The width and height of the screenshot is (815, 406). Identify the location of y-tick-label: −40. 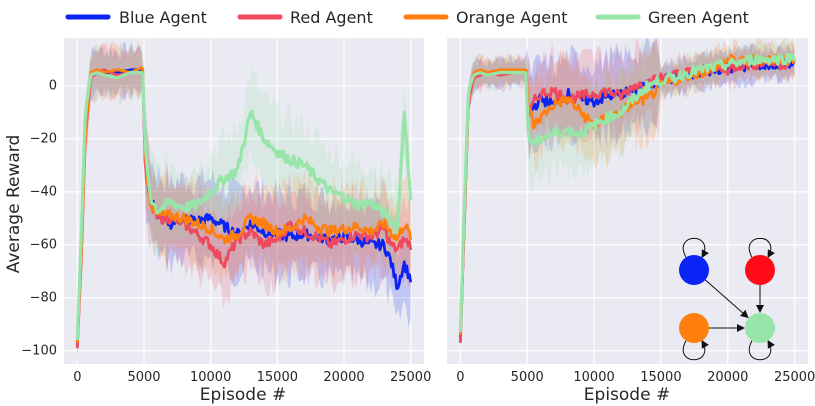
(43, 192).